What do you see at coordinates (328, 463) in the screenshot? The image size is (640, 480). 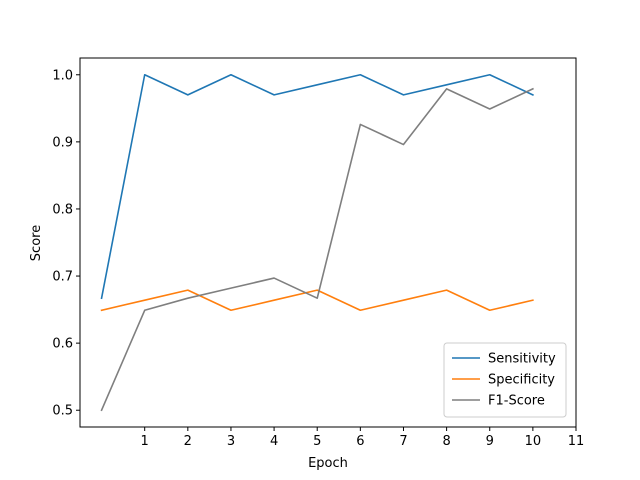 I see `x-axis-label: Epoch` at bounding box center [328, 463].